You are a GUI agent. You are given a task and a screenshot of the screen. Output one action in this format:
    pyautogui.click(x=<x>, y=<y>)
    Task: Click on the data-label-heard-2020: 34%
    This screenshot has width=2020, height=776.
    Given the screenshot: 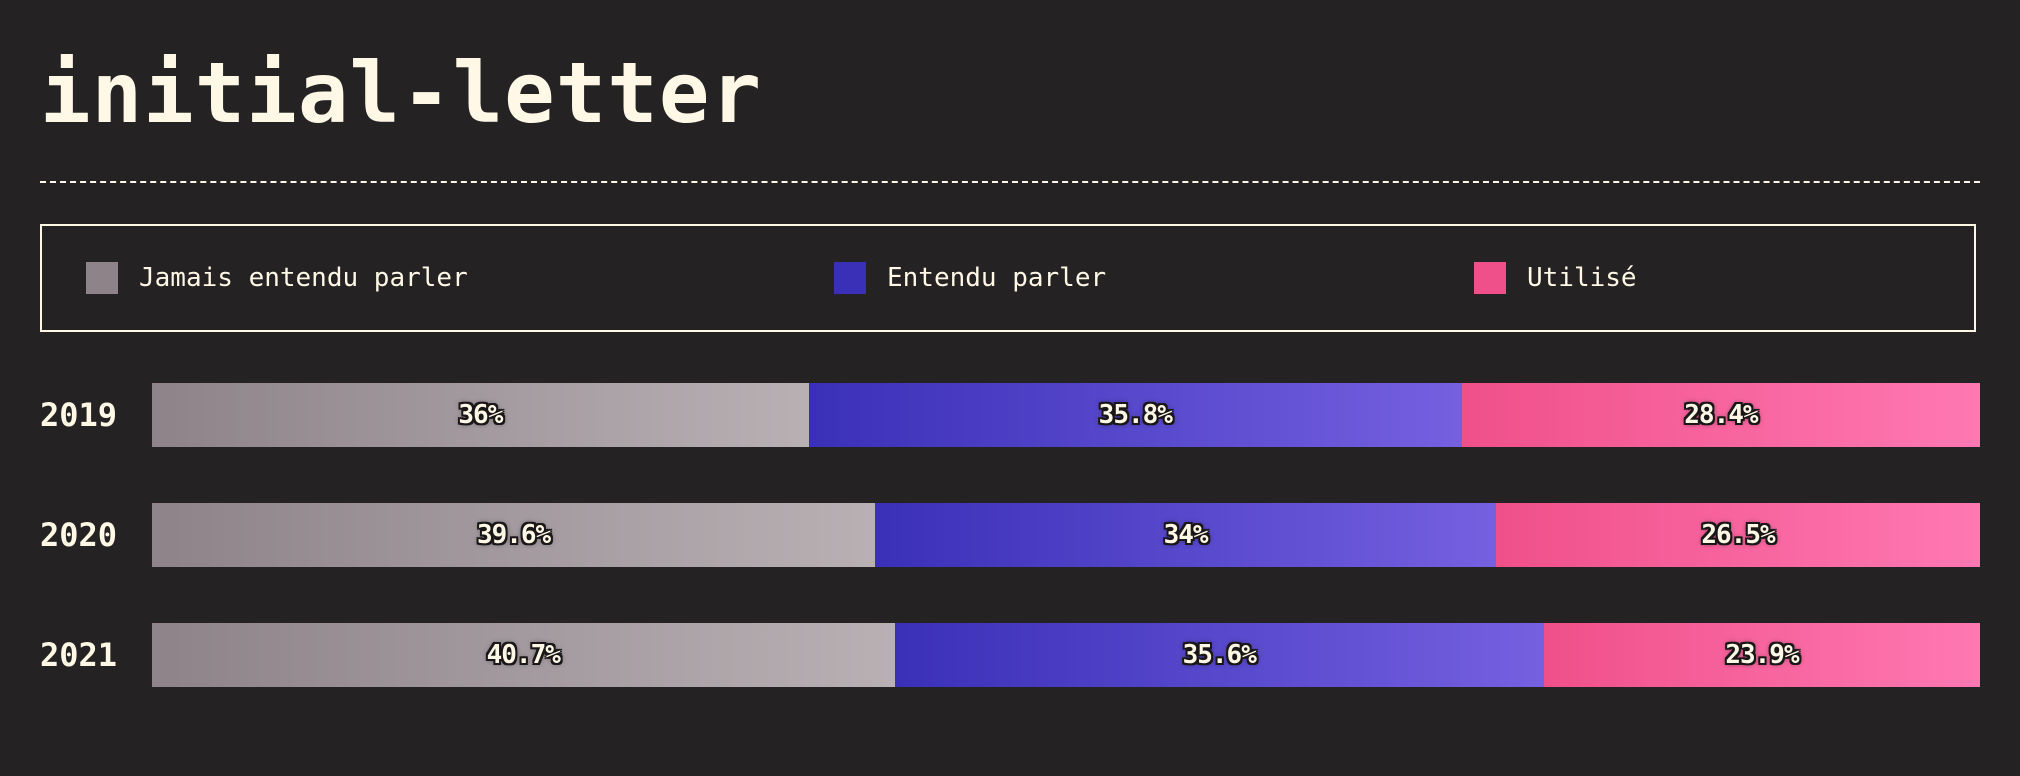 What is the action you would take?
    pyautogui.click(x=1186, y=535)
    